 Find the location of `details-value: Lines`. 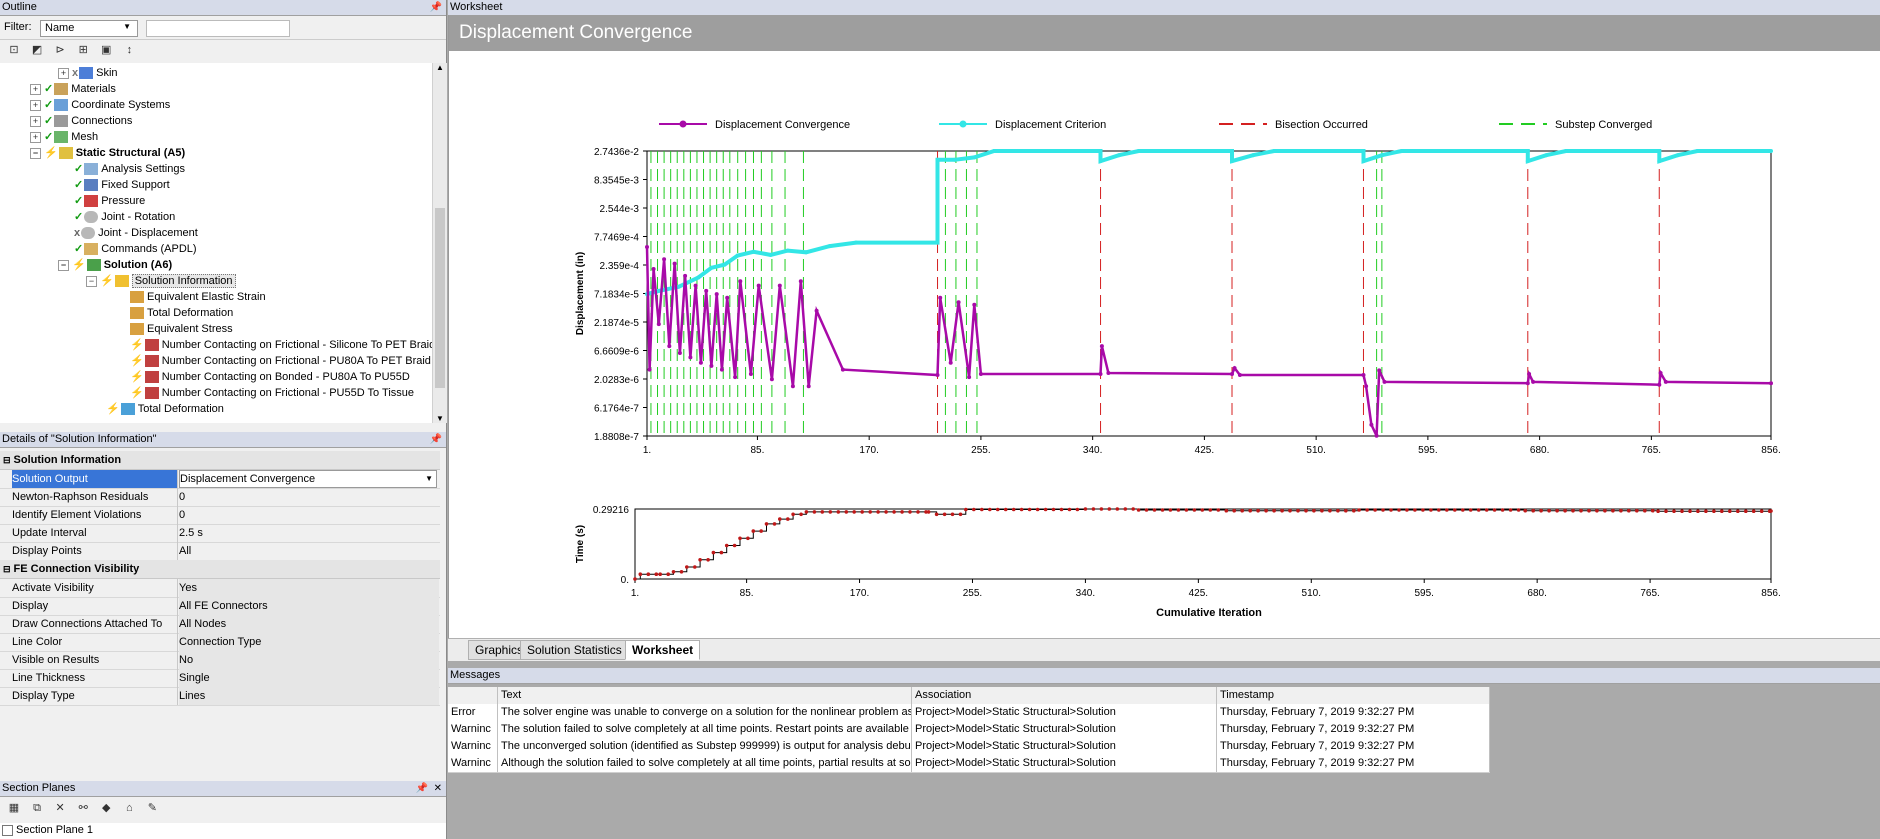

details-value: Lines is located at coordinates (309, 696).